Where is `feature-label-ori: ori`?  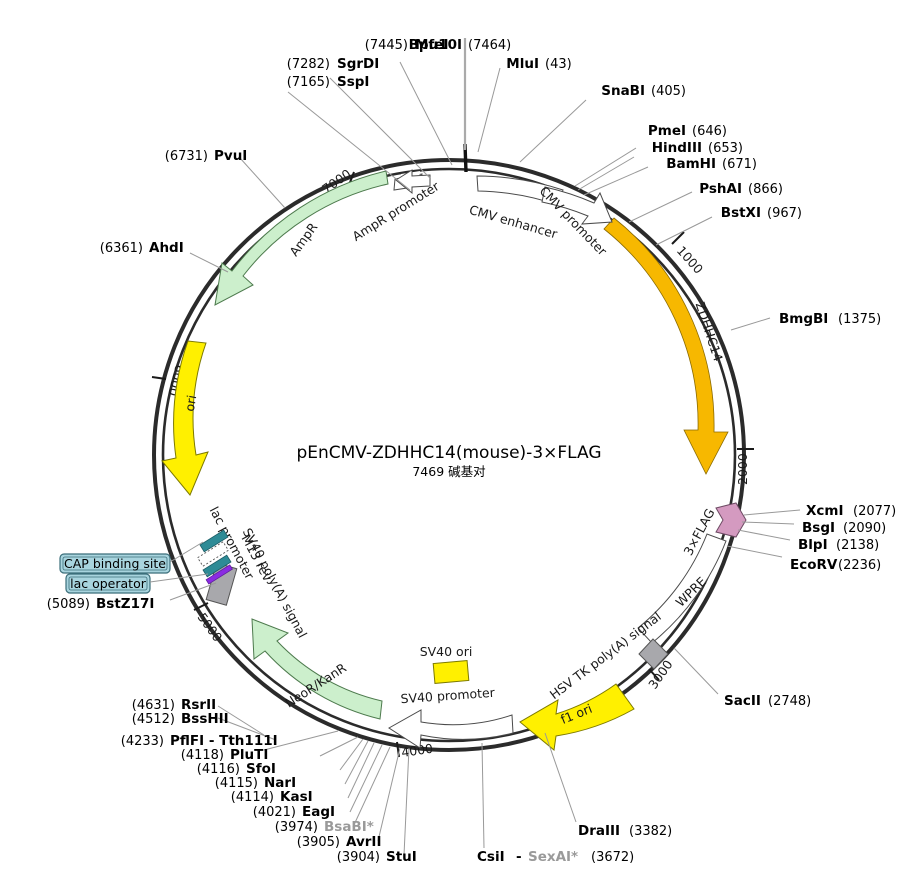
feature-label-ori: ori is located at coordinates (191, 403).